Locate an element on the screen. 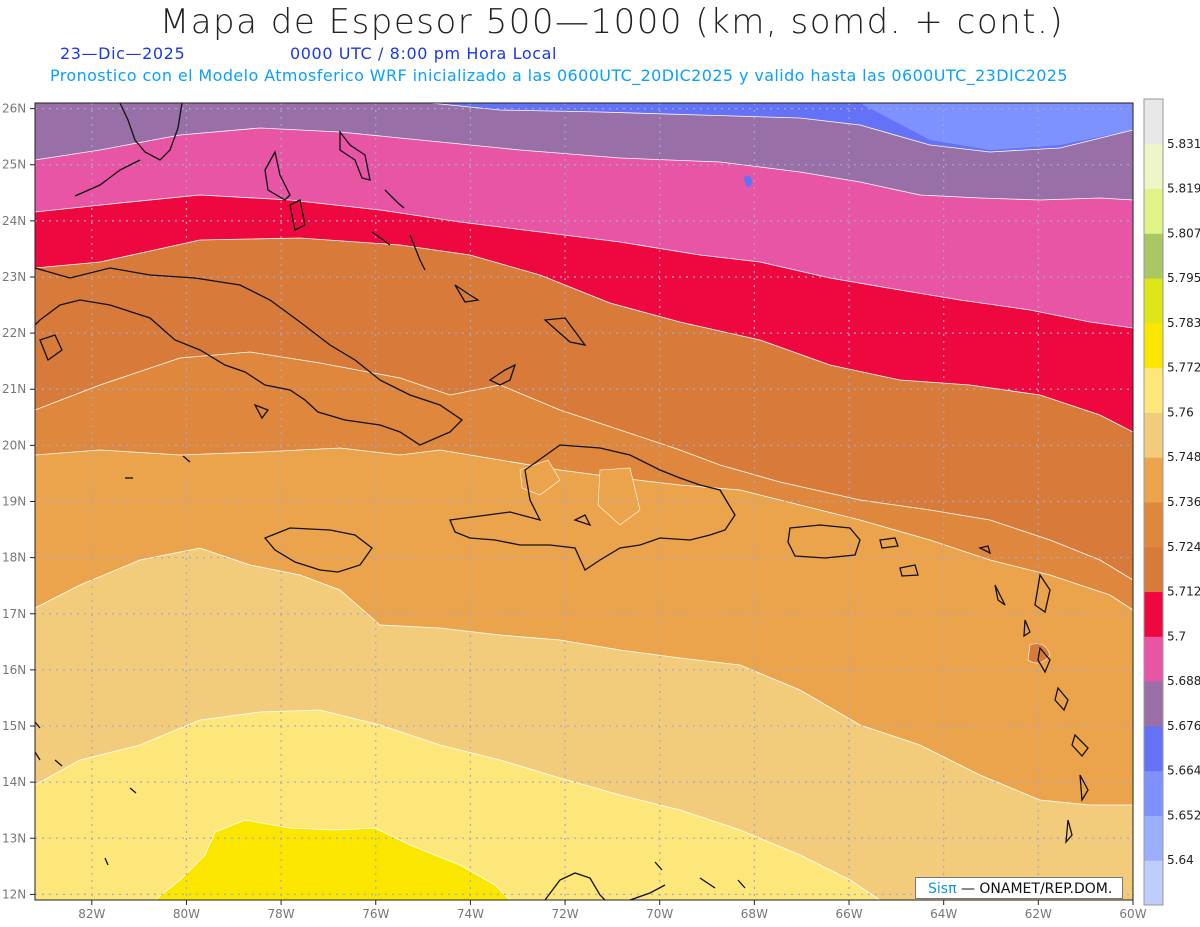  legend-label: 5.652 is located at coordinates (1183, 815).